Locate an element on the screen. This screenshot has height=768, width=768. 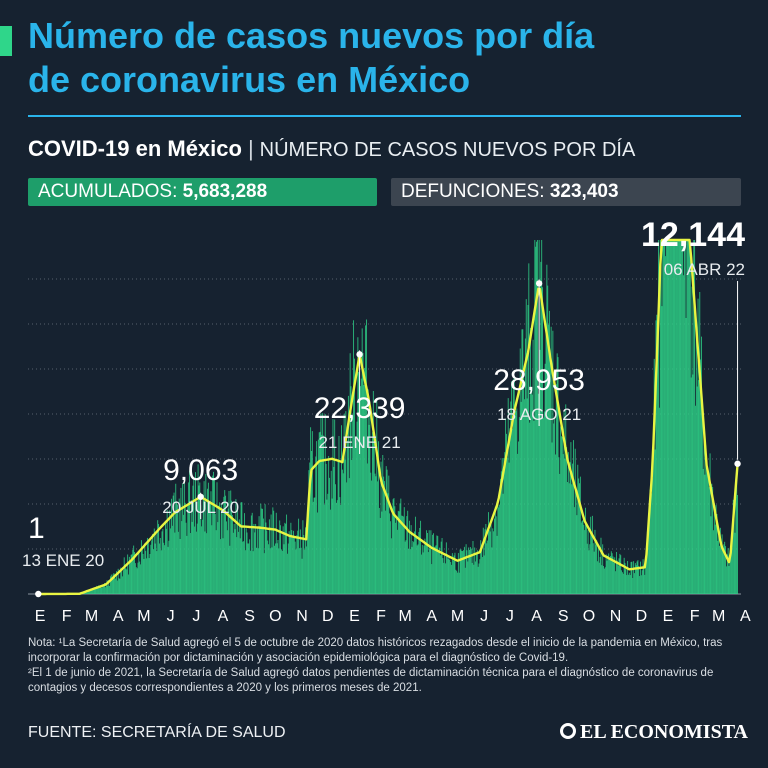
data-source: FUENTE: SECRETARÍA DE SALUD is located at coordinates (157, 732).